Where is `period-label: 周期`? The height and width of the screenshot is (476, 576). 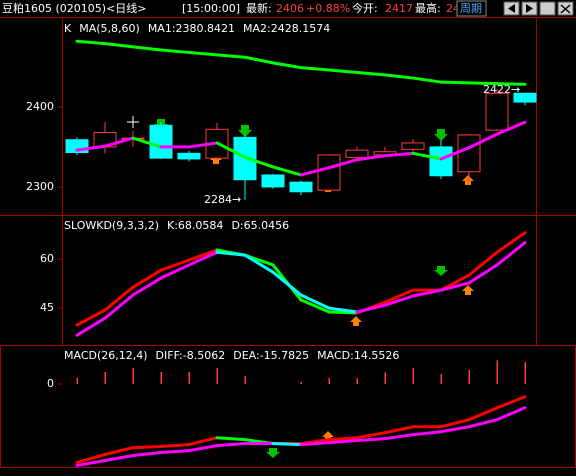 period-label: 周期 is located at coordinates (471, 8).